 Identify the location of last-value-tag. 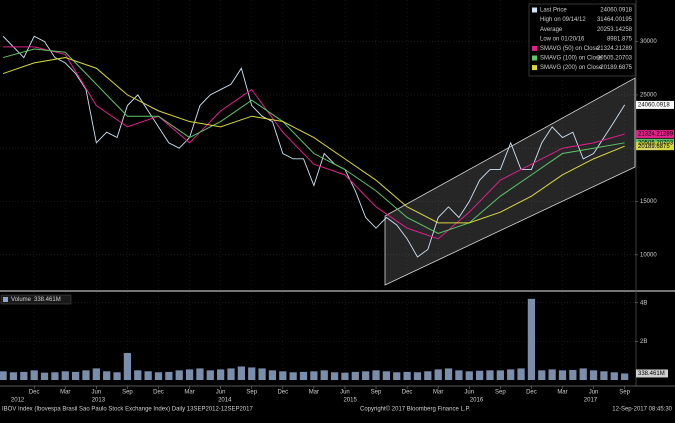
(655, 134).